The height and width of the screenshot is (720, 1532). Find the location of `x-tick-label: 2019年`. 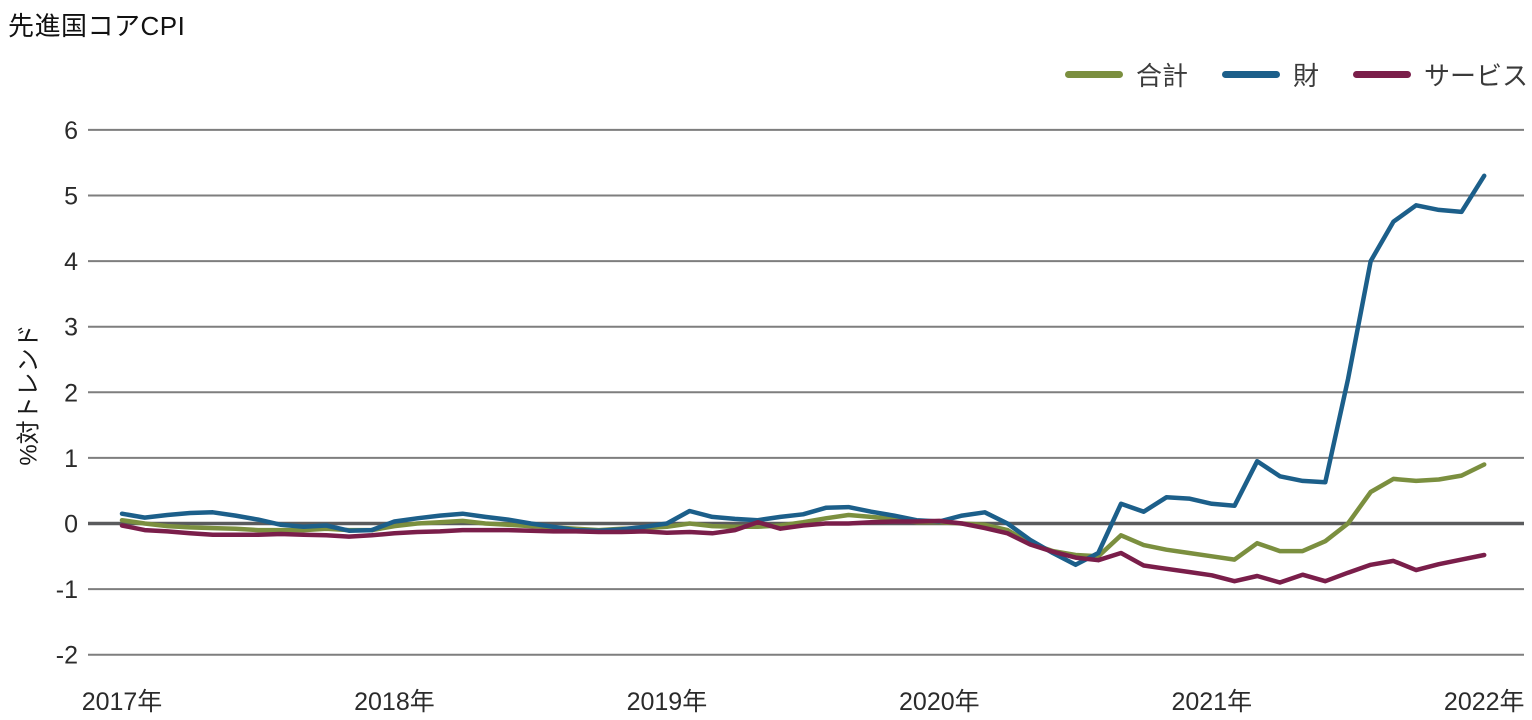

x-tick-label: 2019年 is located at coordinates (667, 702).